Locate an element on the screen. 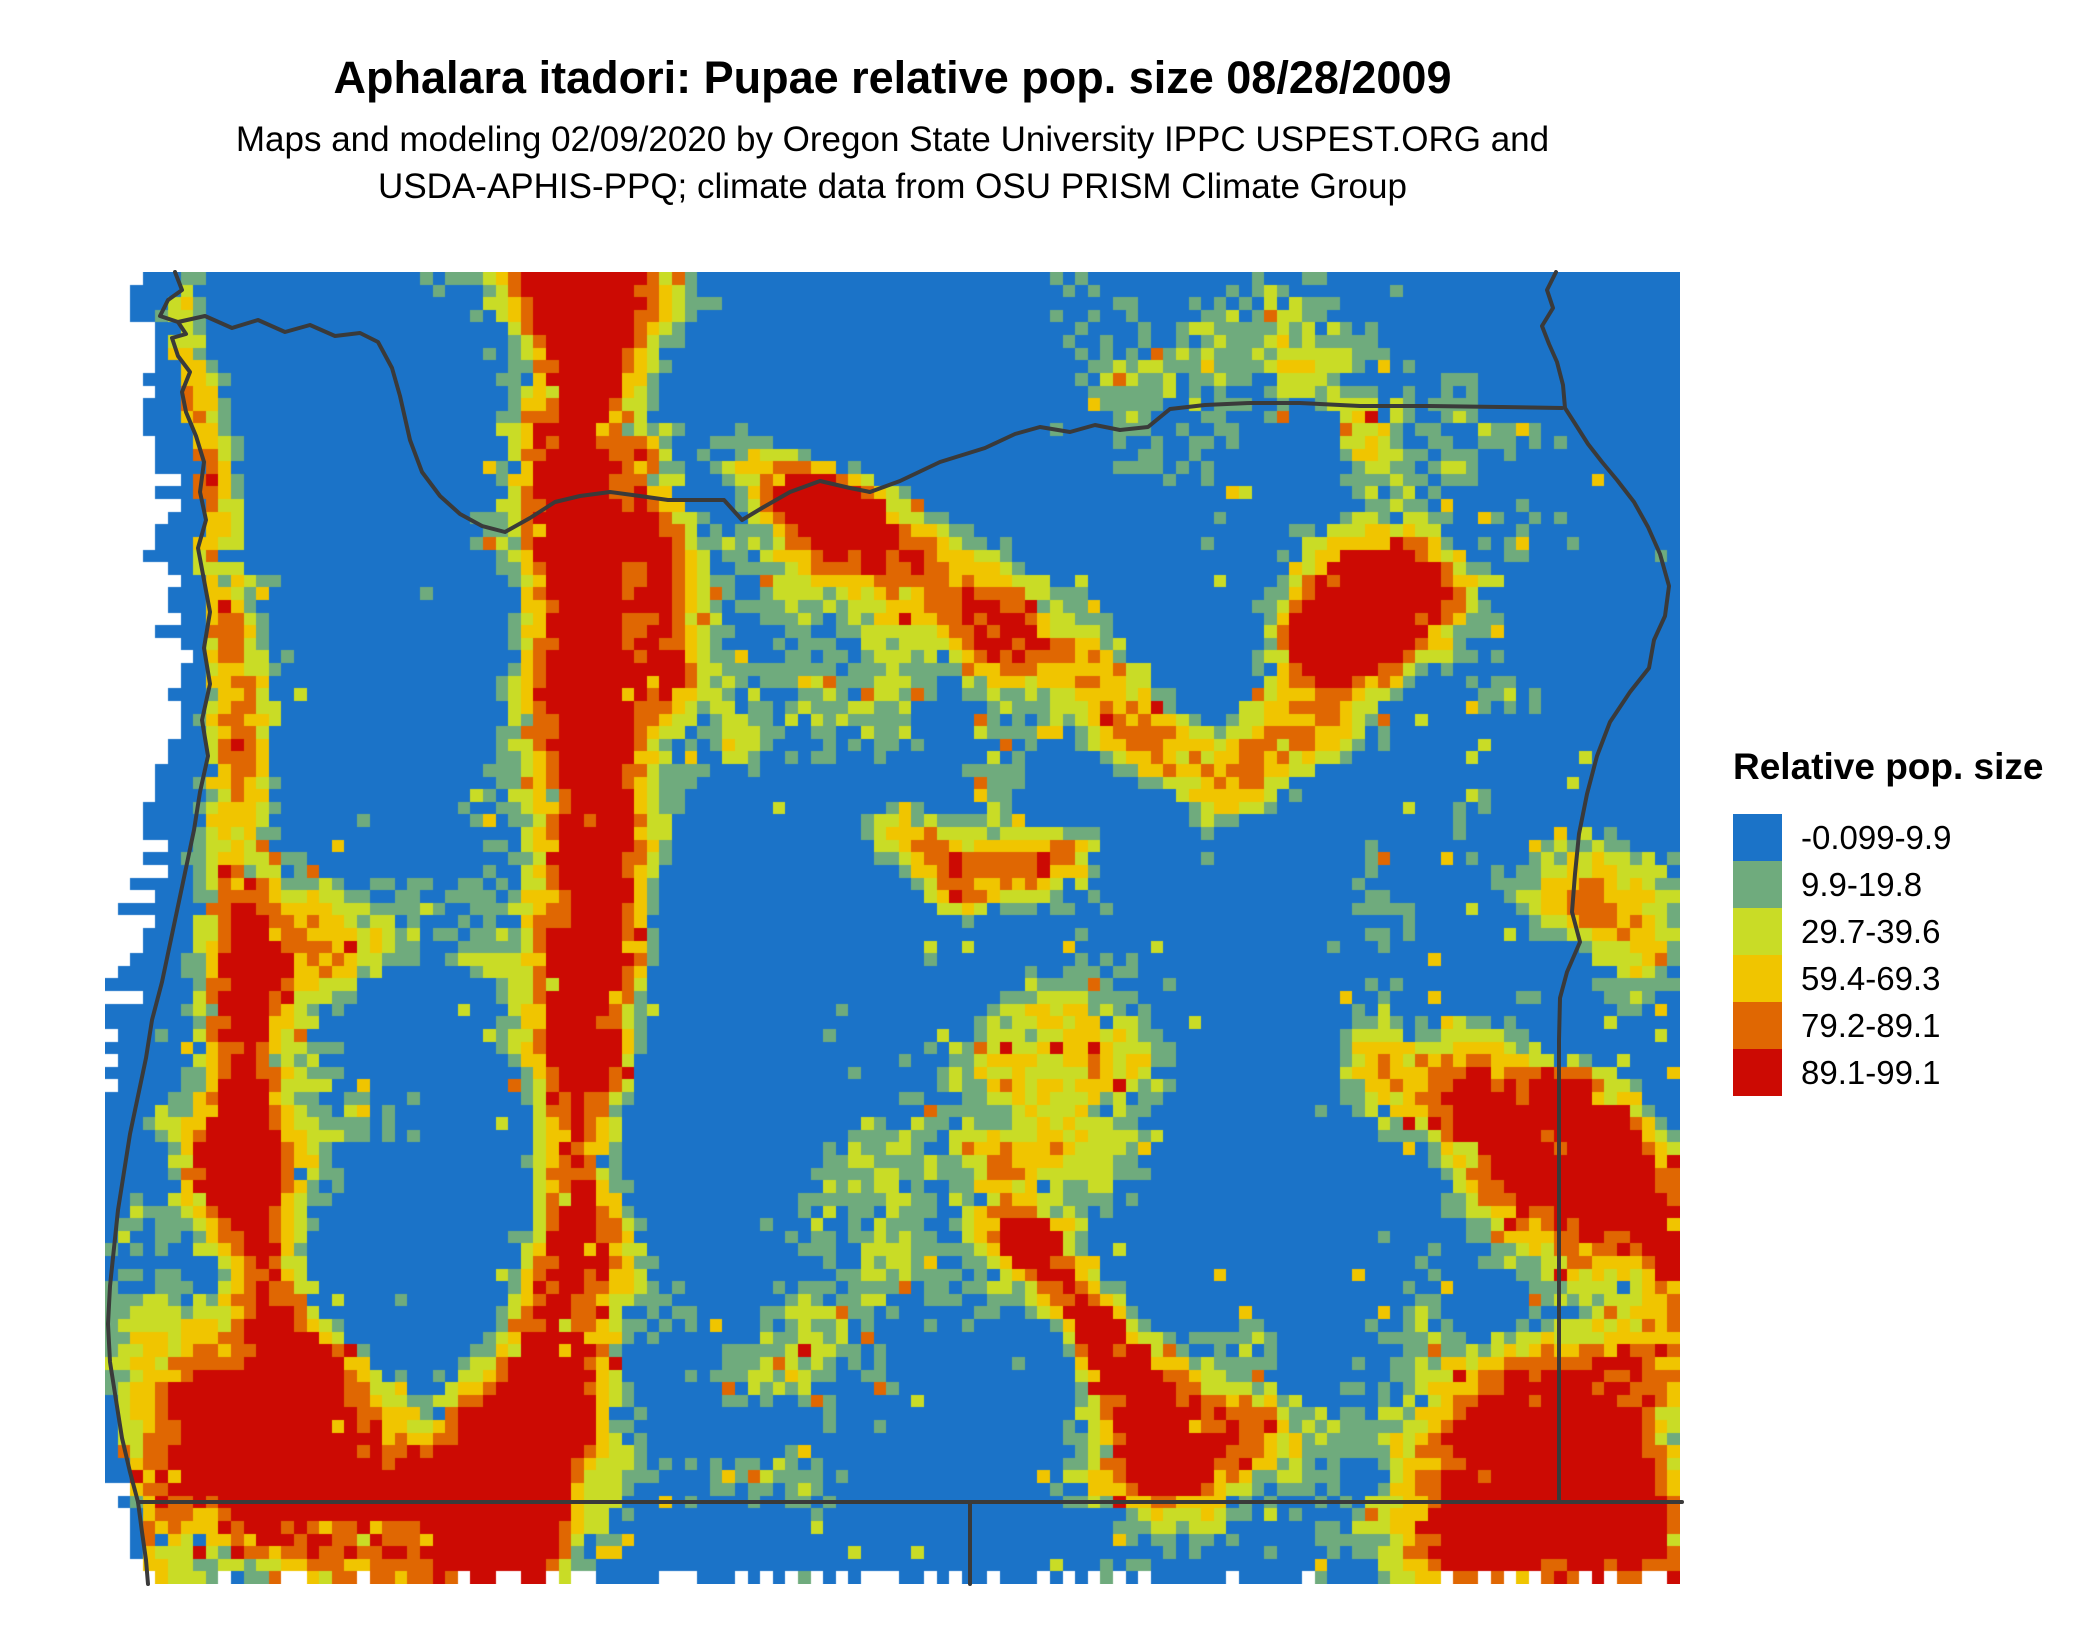  snake-idaho-border-line is located at coordinates (1605, 887).